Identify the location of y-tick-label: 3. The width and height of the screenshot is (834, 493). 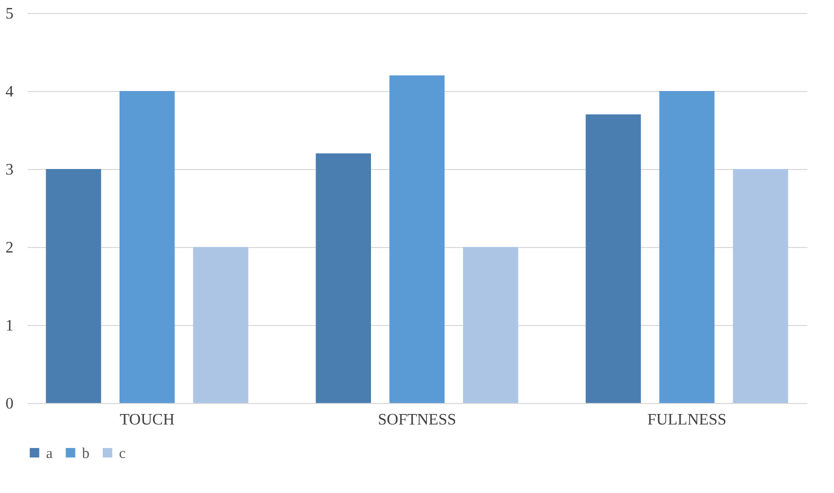
(10, 170).